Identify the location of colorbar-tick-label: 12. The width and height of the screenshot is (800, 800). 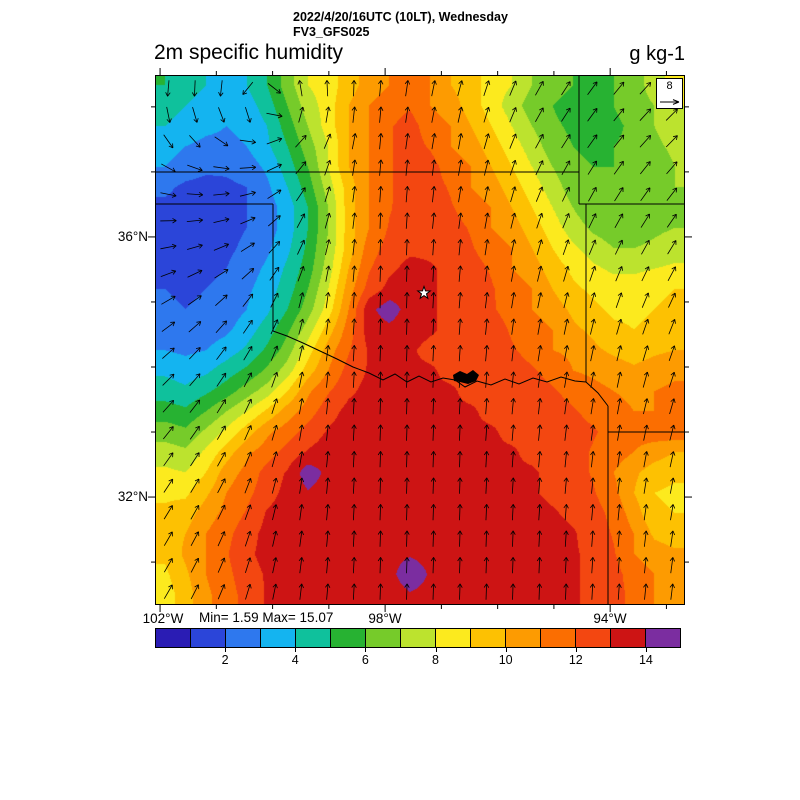
(575, 660).